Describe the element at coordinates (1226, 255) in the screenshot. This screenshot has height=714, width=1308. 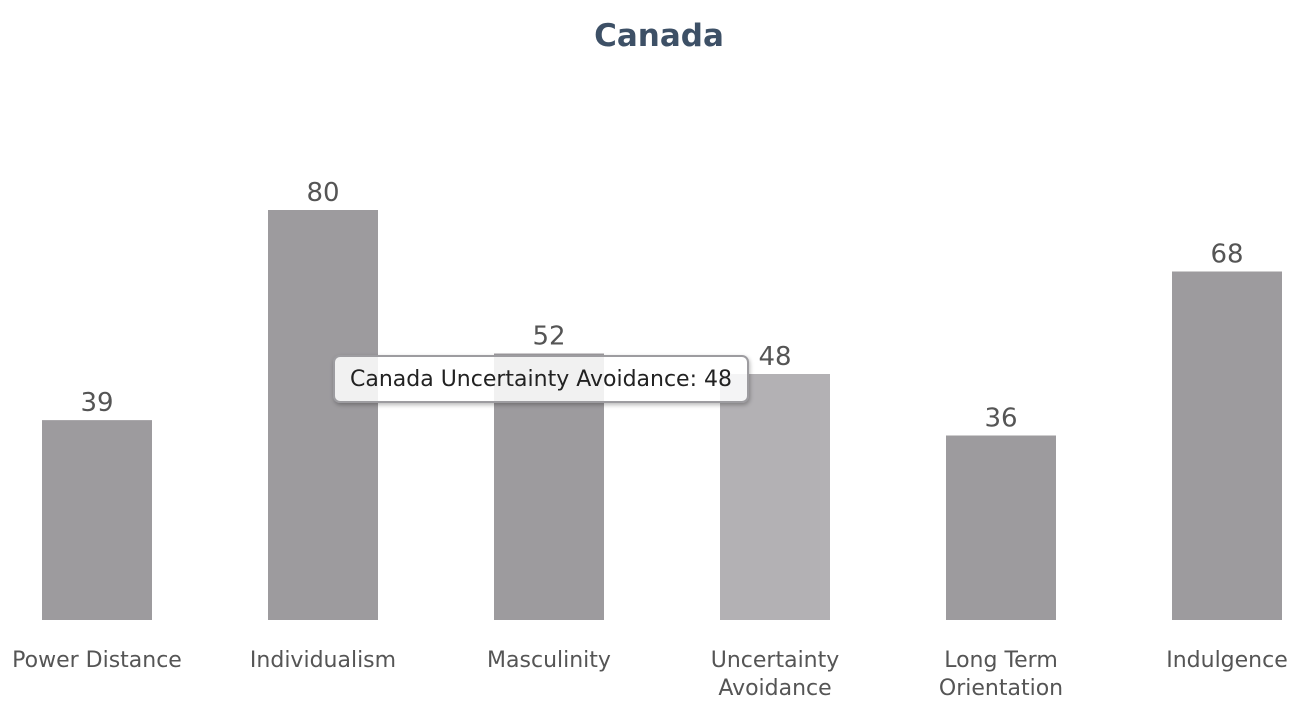
I see `data-label-indulgence: 68` at that location.